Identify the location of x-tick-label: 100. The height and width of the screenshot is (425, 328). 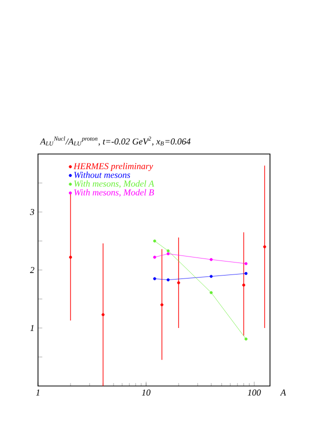
(254, 393).